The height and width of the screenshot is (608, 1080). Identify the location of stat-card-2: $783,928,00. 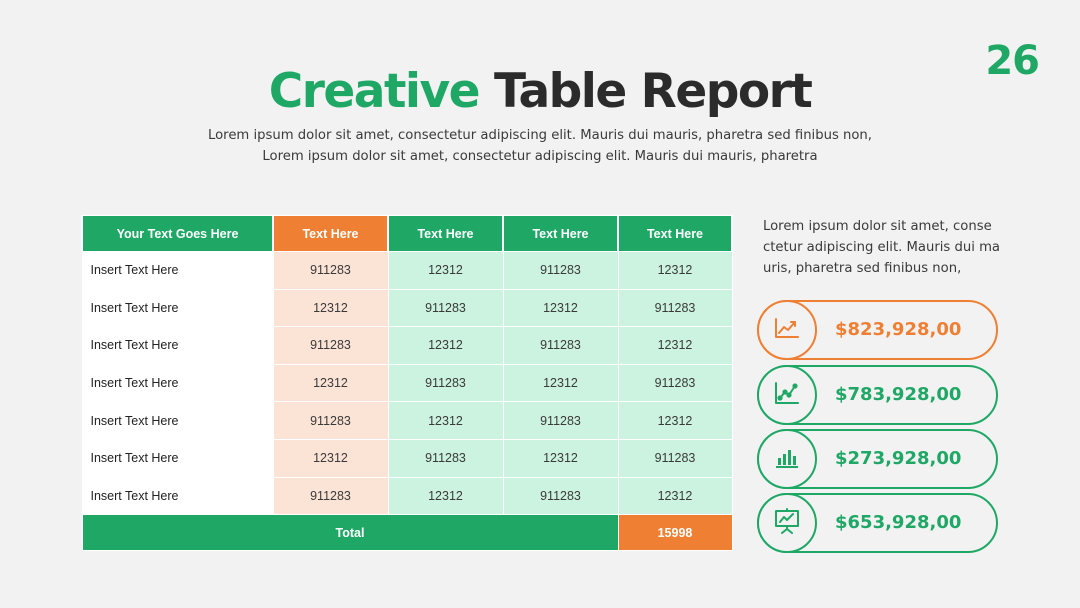
(877, 395).